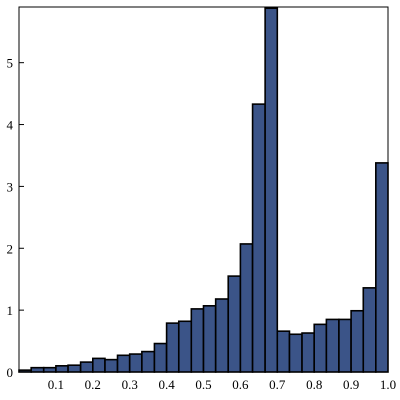 Image resolution: width=400 pixels, height=400 pixels. I want to click on x-tick-label: 0.4, so click(166, 384).